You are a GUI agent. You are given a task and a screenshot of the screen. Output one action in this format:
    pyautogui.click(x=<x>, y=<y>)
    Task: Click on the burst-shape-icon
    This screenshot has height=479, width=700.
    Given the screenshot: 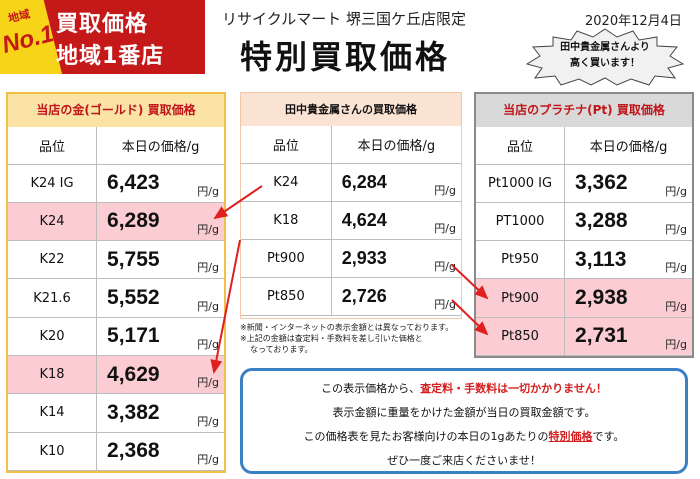 What is the action you would take?
    pyautogui.click(x=605, y=57)
    